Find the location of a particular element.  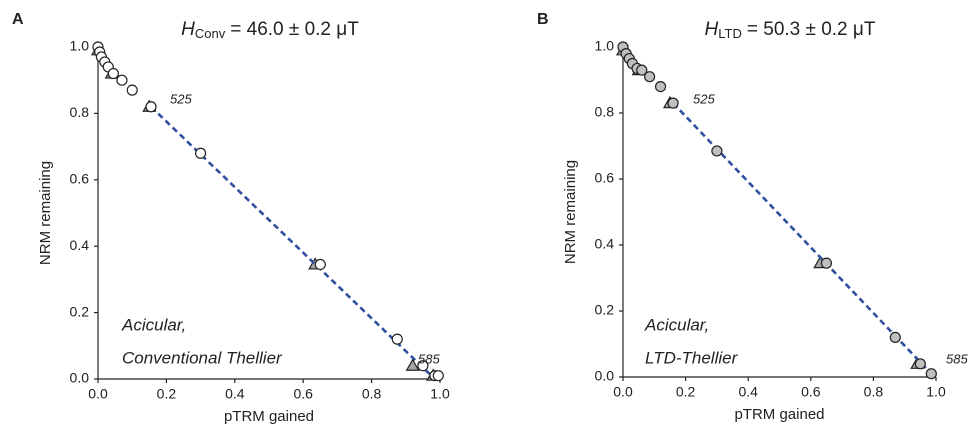

panel-label: B is located at coordinates (543, 19).